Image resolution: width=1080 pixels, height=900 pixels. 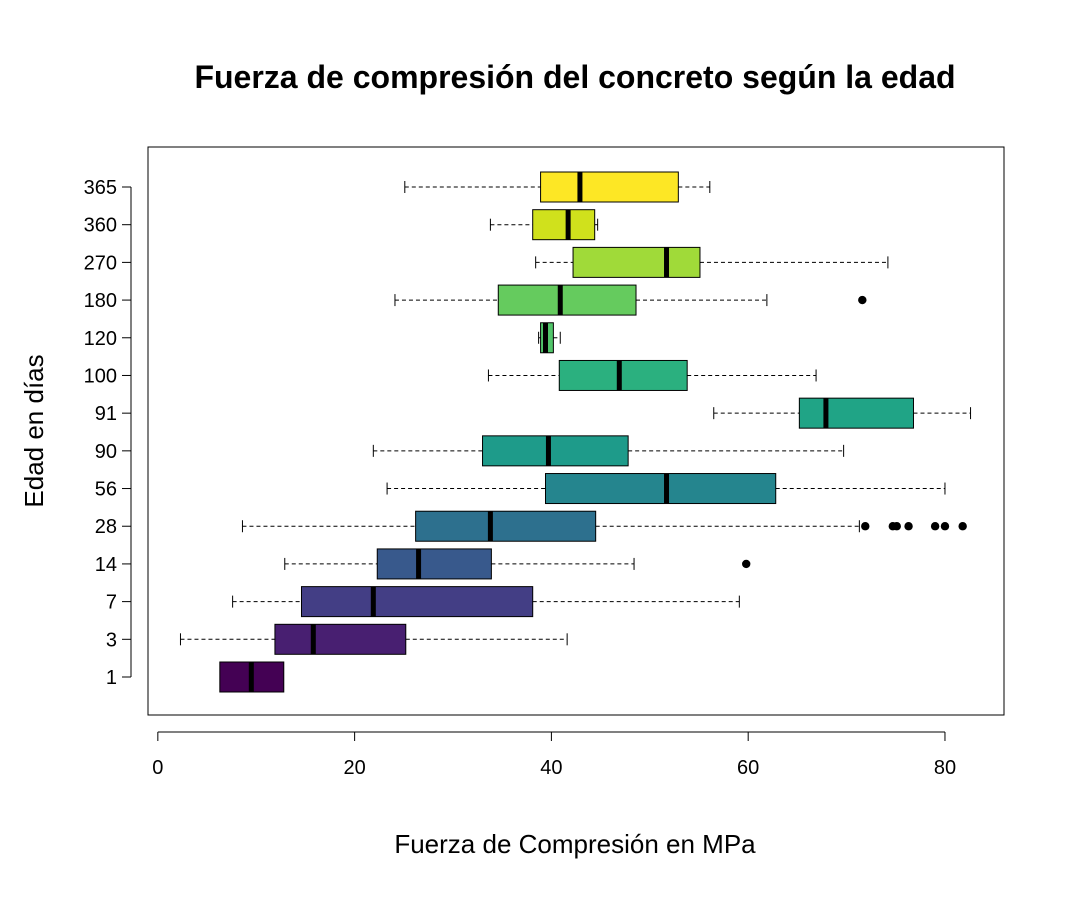 I want to click on y-tick-label: 120, so click(x=100, y=339).